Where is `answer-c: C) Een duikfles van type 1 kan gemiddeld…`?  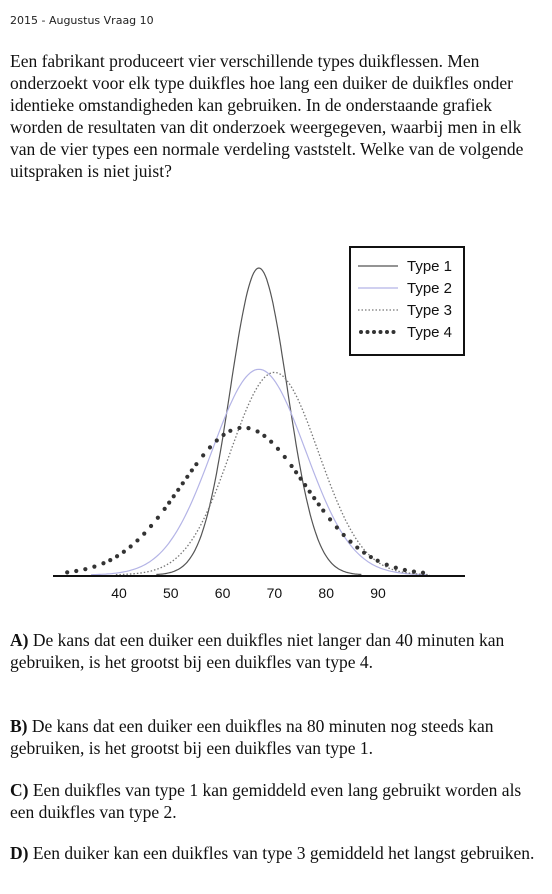 answer-c: C) Een duikfles van type 1 kan gemiddeld… is located at coordinates (275, 801).